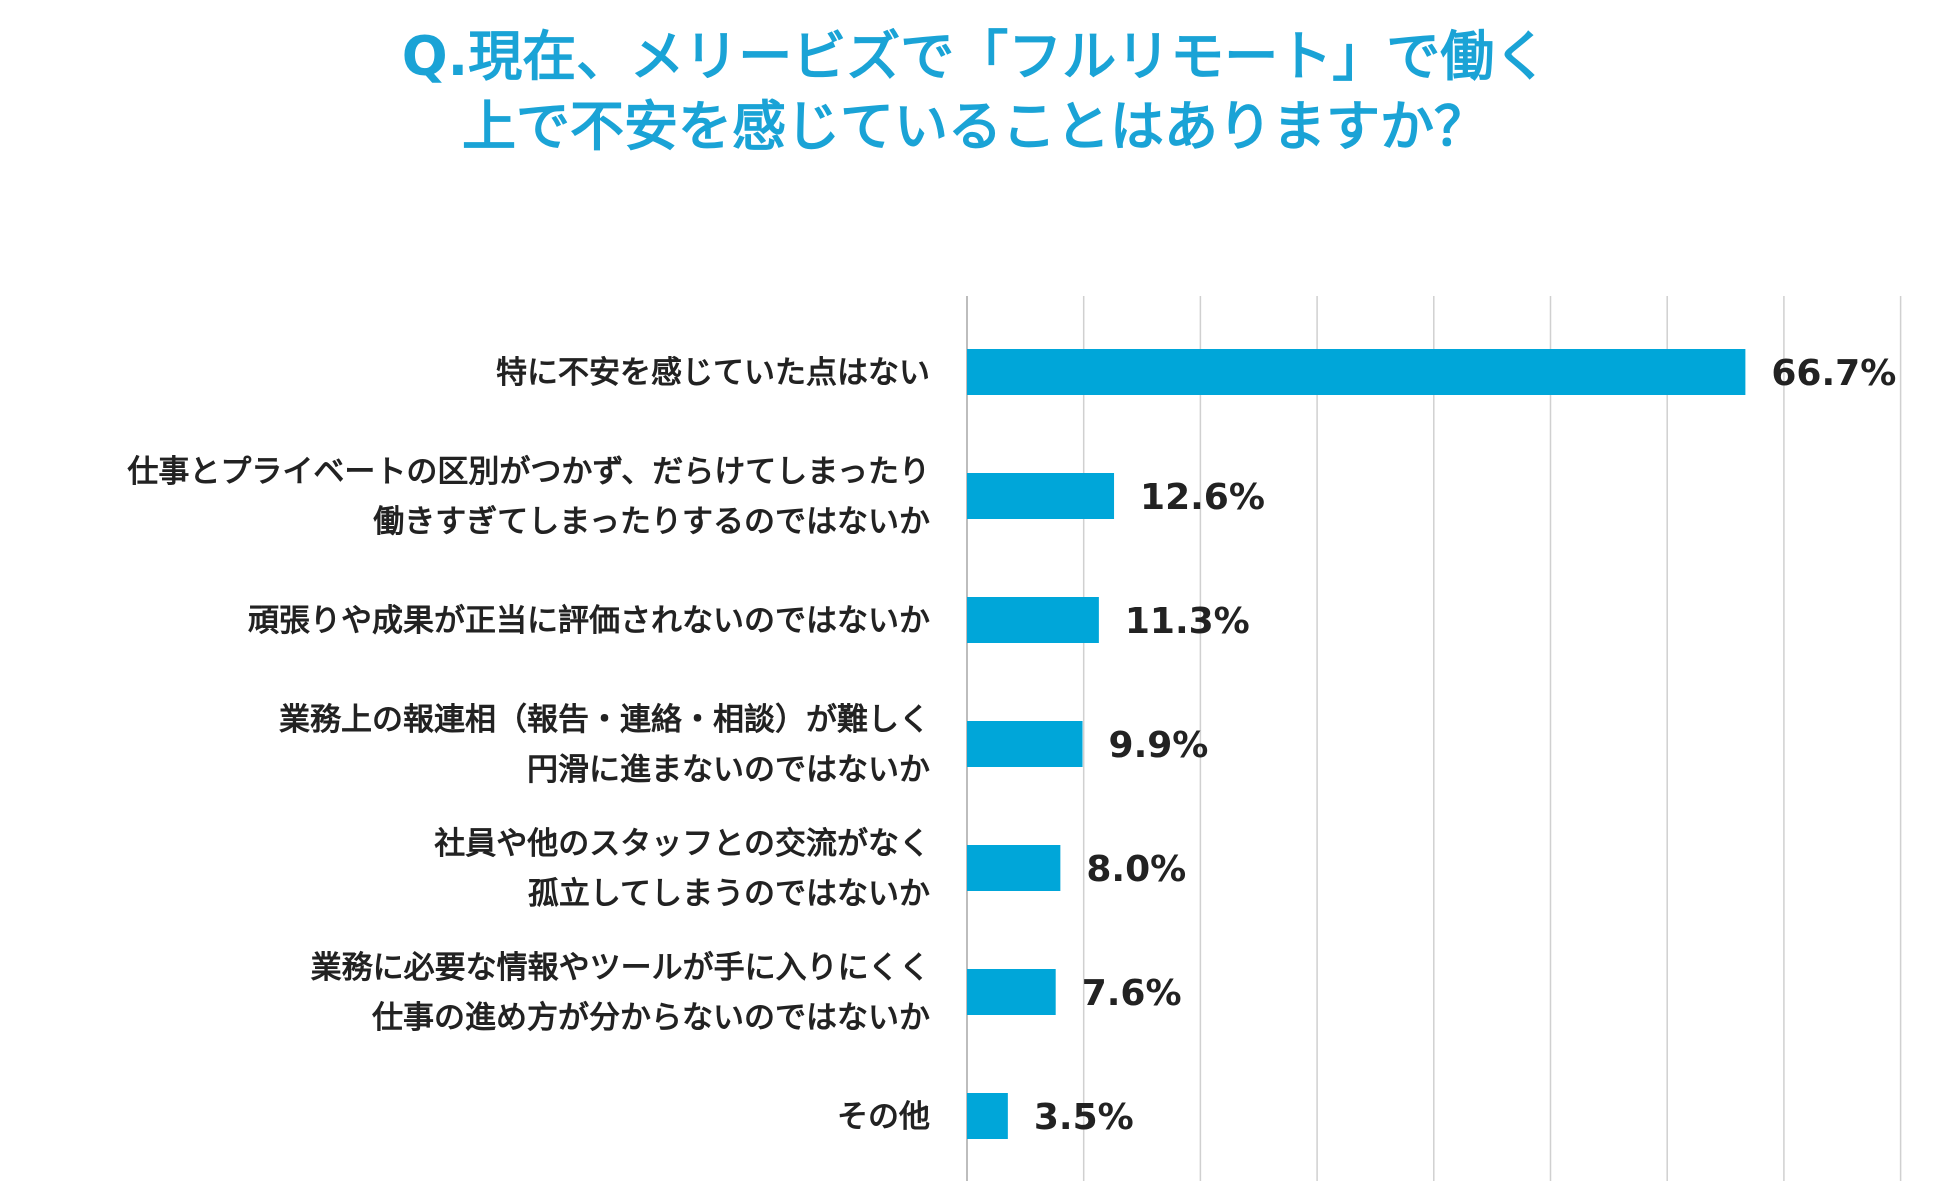 Image resolution: width=1950 pixels, height=1181 pixels. Describe the element at coordinates (728, 770) in the screenshot. I see `category-label: 円滑に進まないのではないか` at that location.